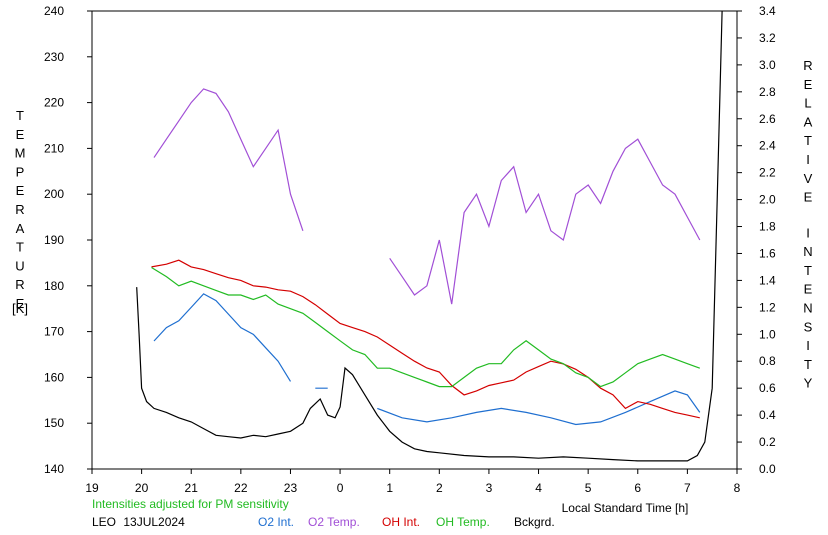 The height and width of the screenshot is (535, 828). What do you see at coordinates (767, 173) in the screenshot?
I see `right-tick-label: 2.2` at bounding box center [767, 173].